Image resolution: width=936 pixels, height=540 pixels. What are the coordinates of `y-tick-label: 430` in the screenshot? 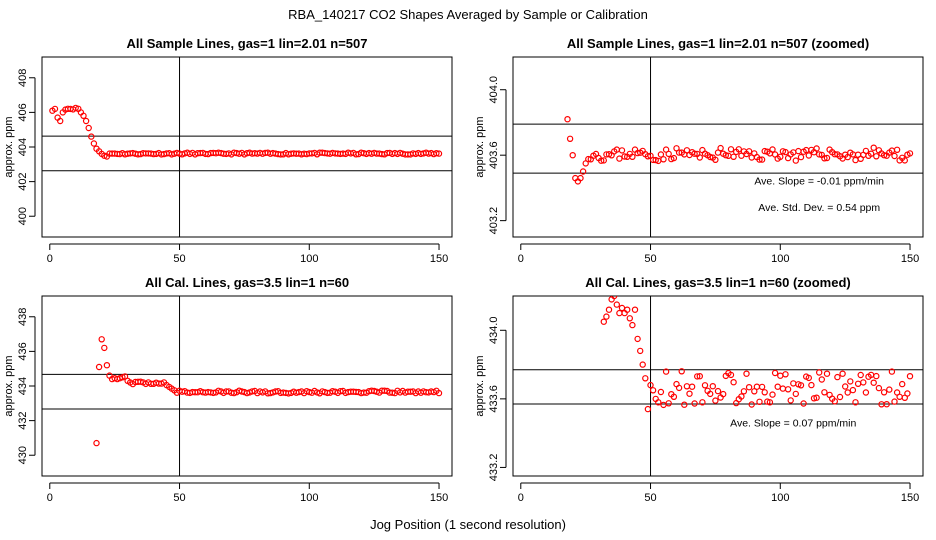 It's located at (23, 455).